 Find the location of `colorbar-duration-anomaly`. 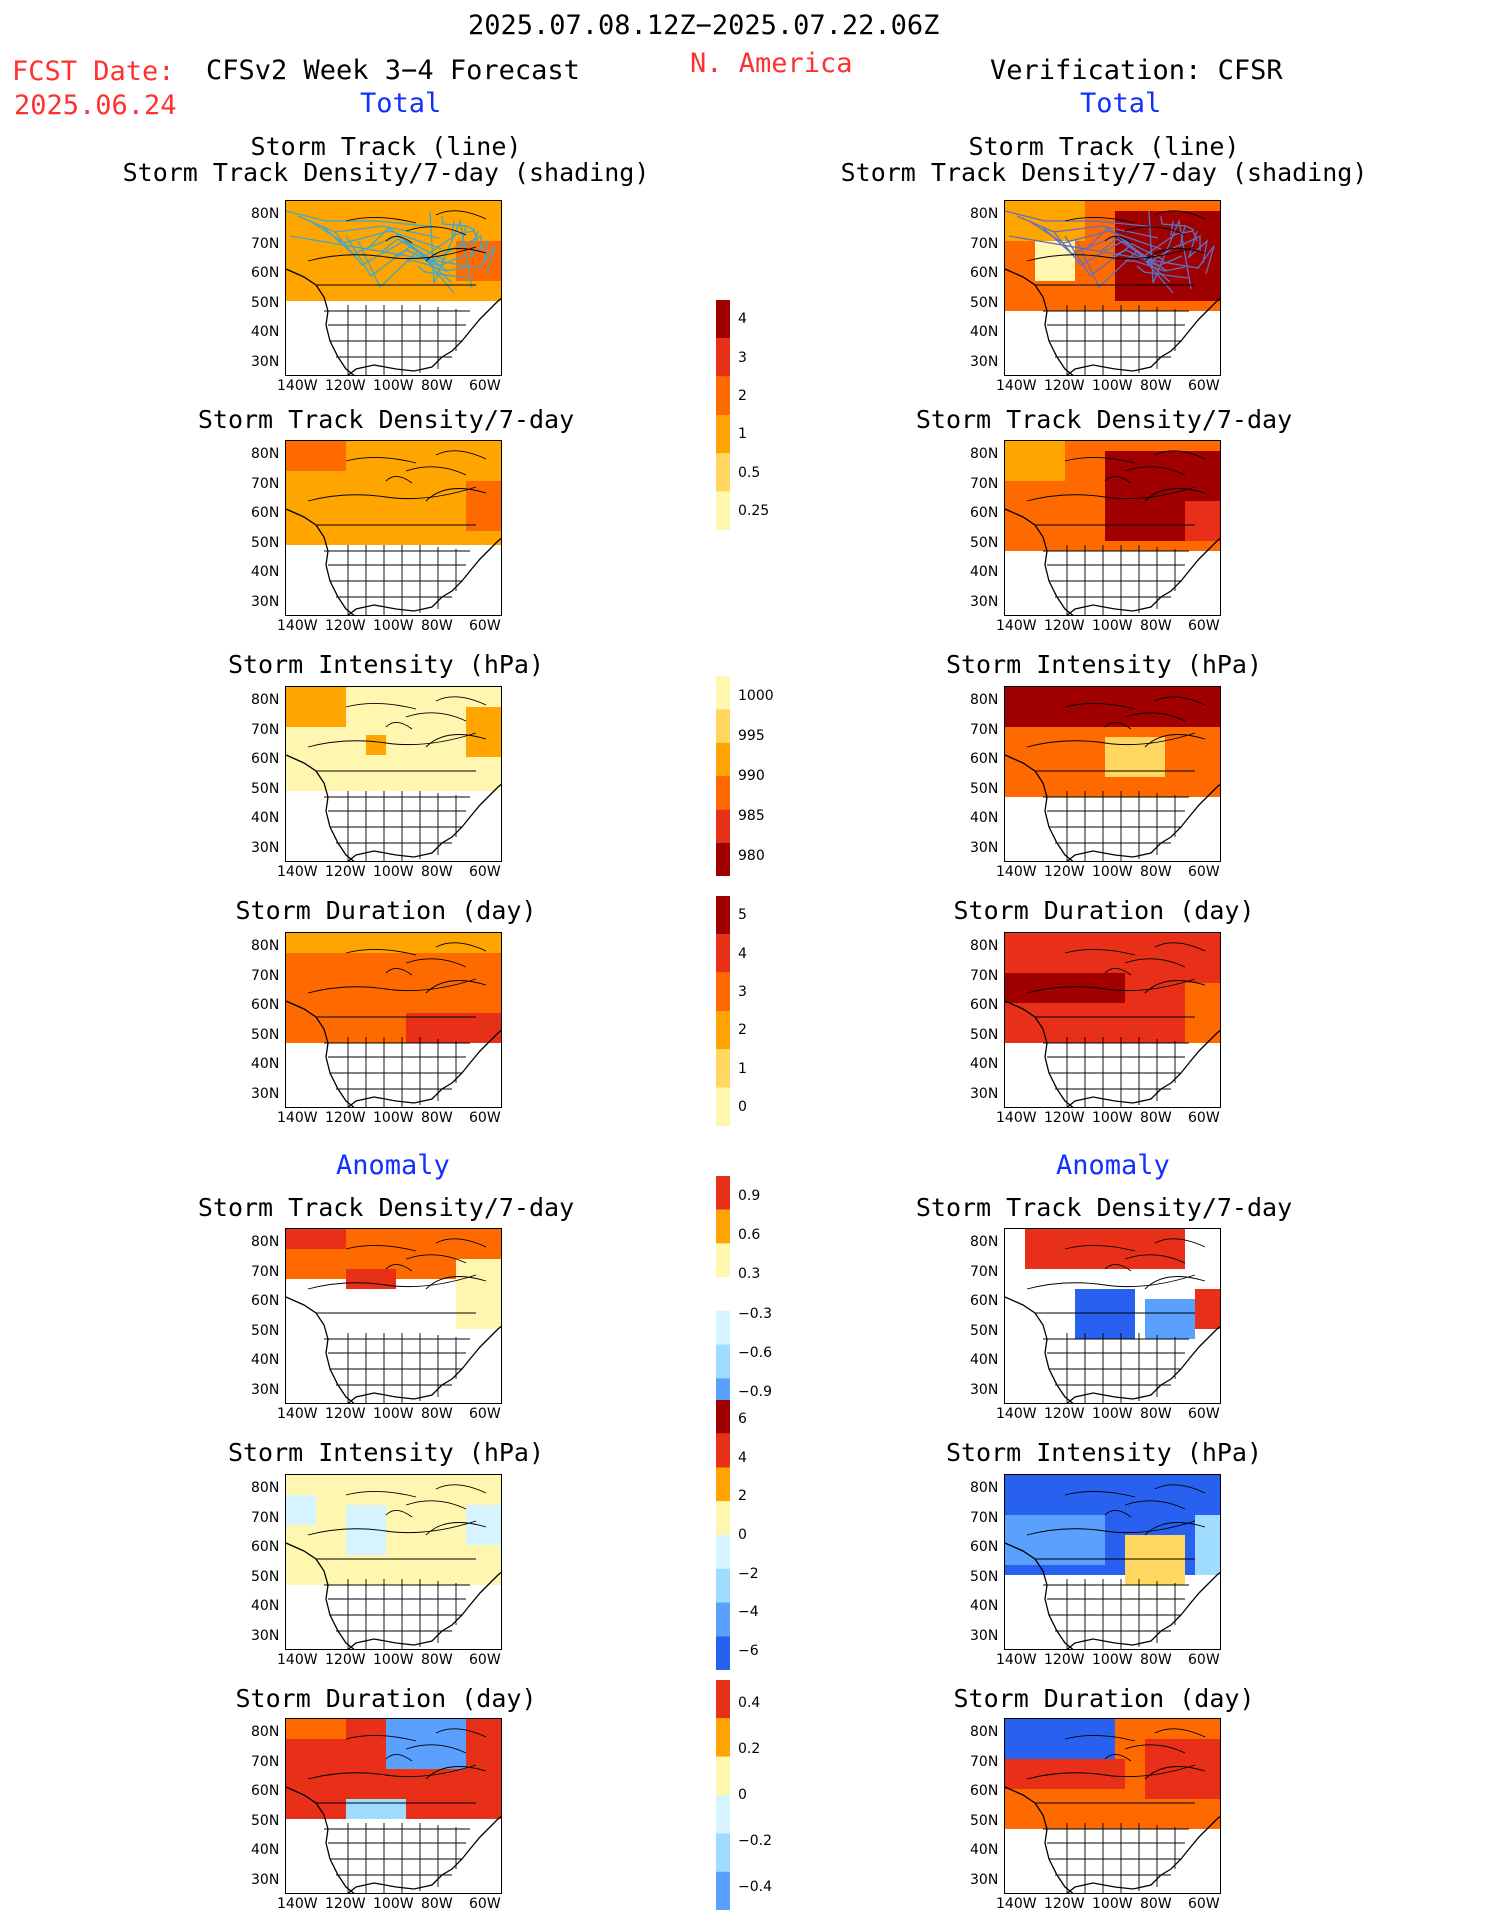

colorbar-duration-anomaly is located at coordinates (723, 1795).